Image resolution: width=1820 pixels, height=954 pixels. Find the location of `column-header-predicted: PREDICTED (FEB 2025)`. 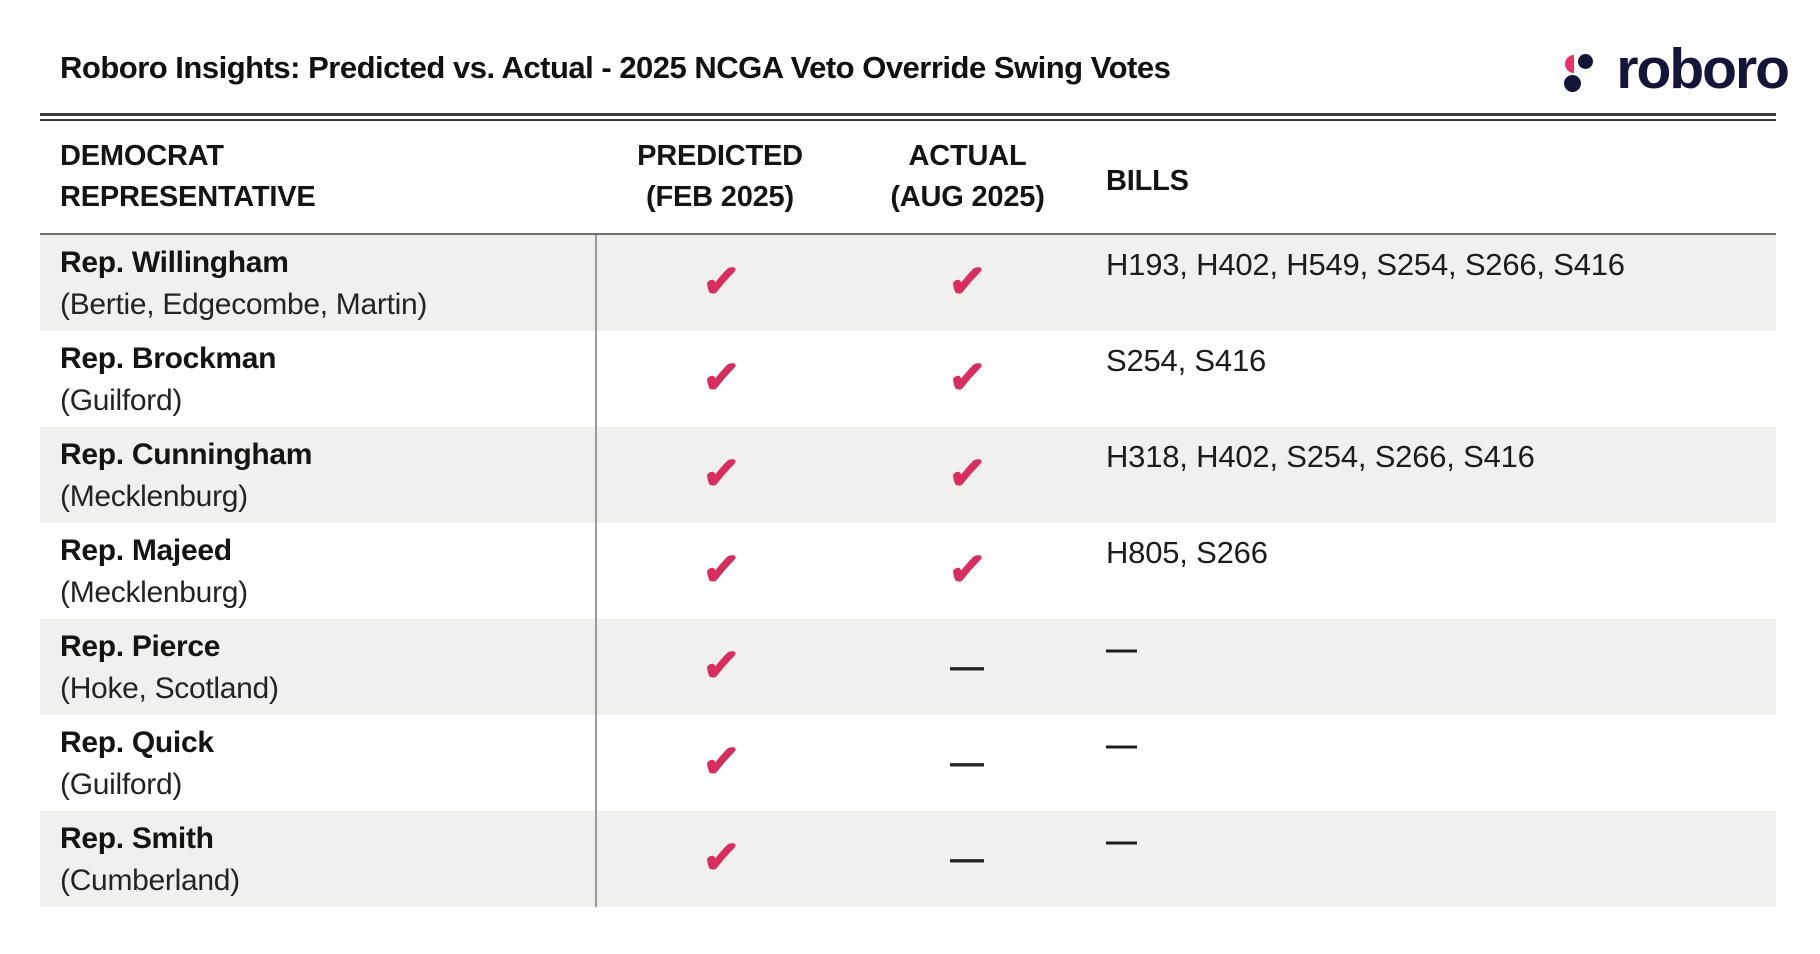

column-header-predicted: PREDICTED (FEB 2025) is located at coordinates (720, 177).